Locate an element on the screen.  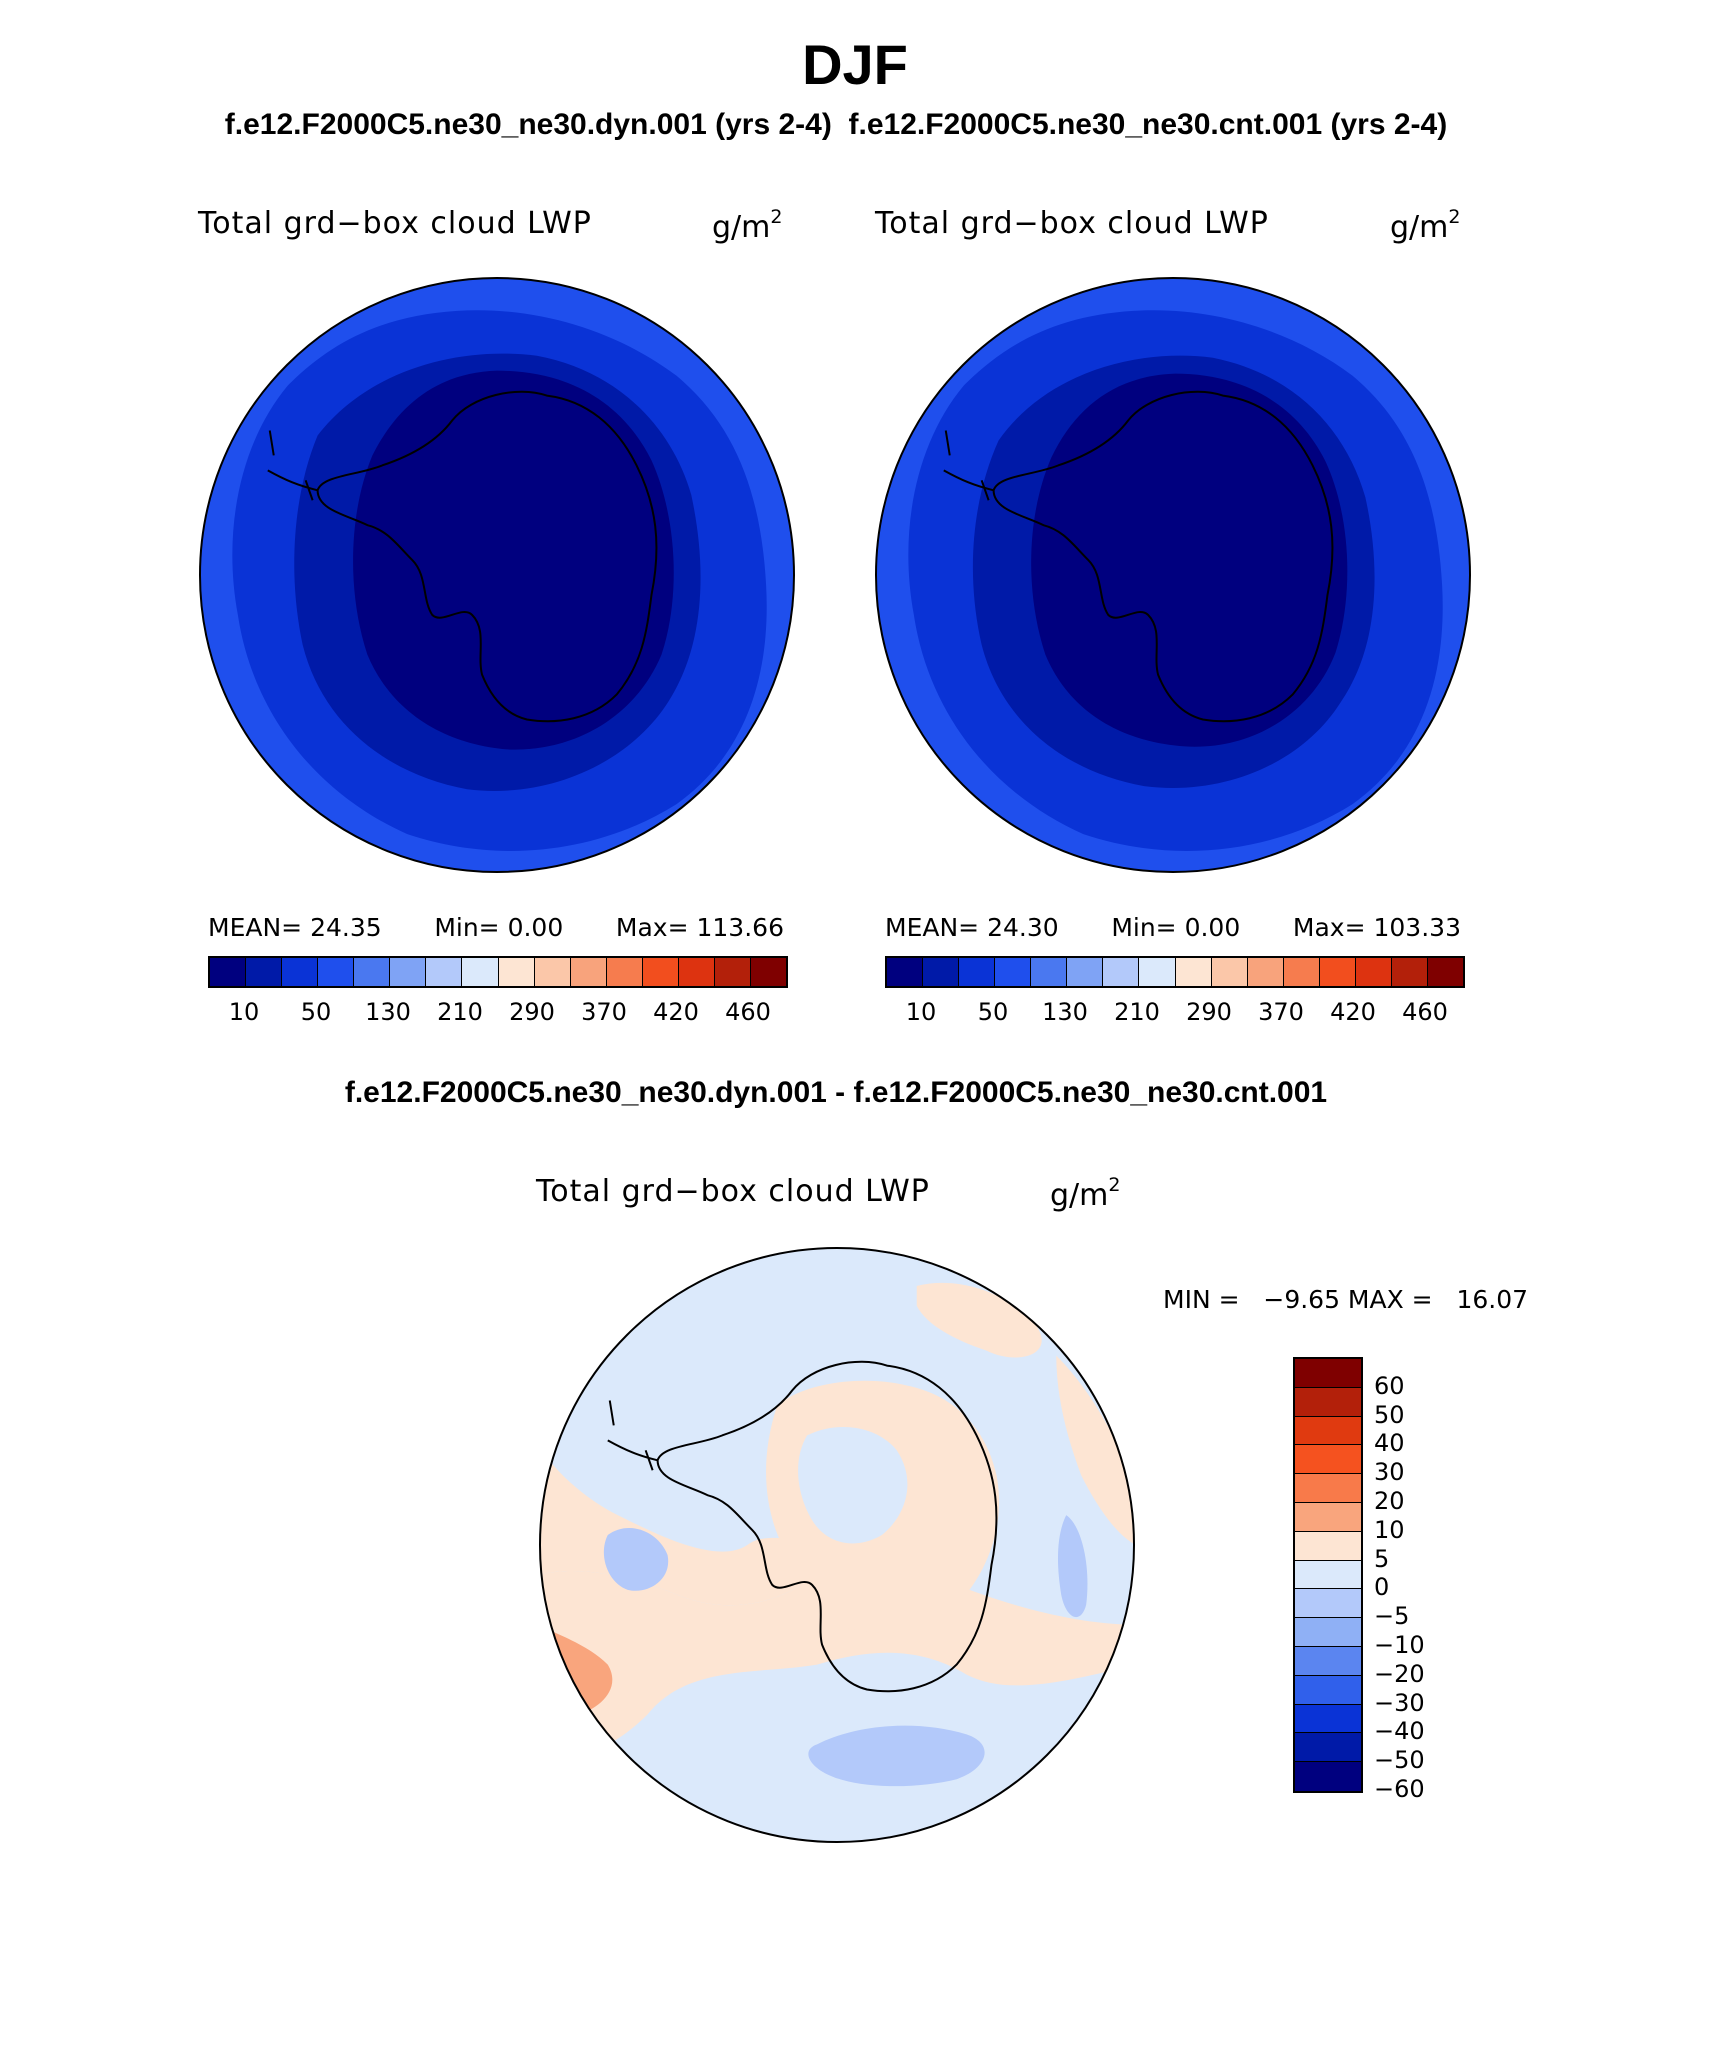
right-antarctica-outline is located at coordinates (1163, 556).